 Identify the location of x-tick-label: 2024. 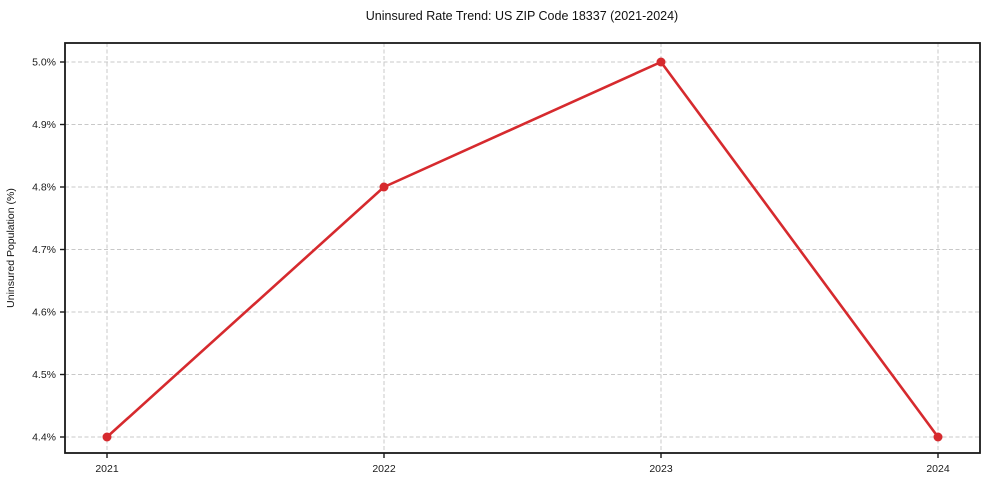
(938, 469).